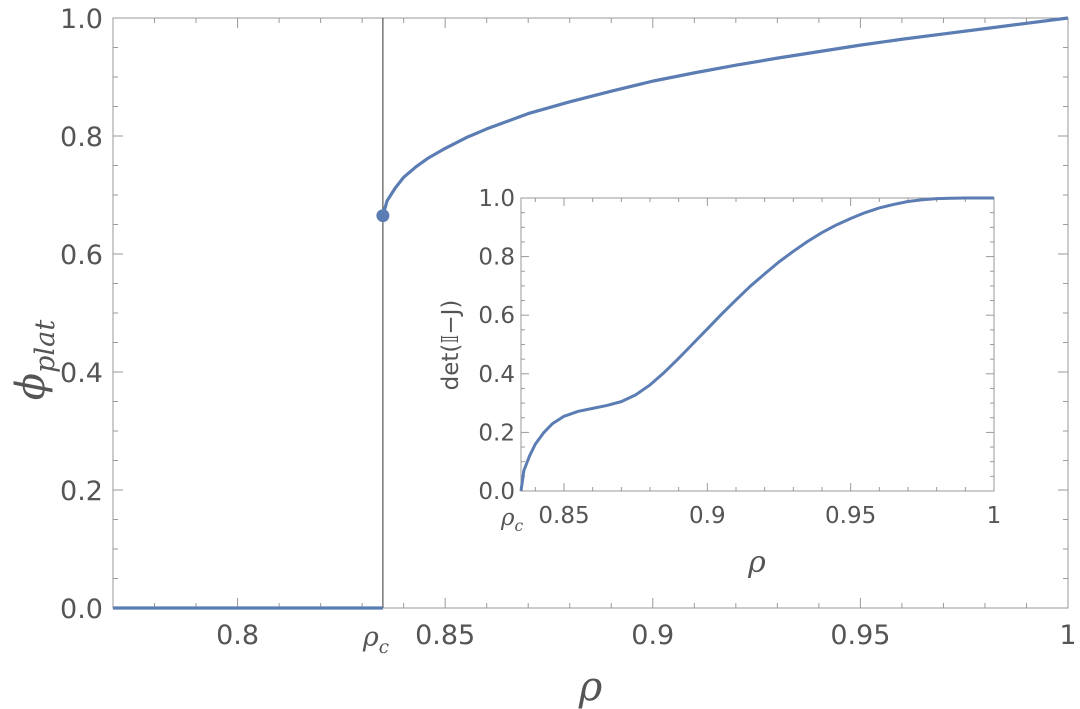 The image size is (1080, 709). What do you see at coordinates (81, 255) in the screenshot?
I see `main-y-tick-label: 0.6` at bounding box center [81, 255].